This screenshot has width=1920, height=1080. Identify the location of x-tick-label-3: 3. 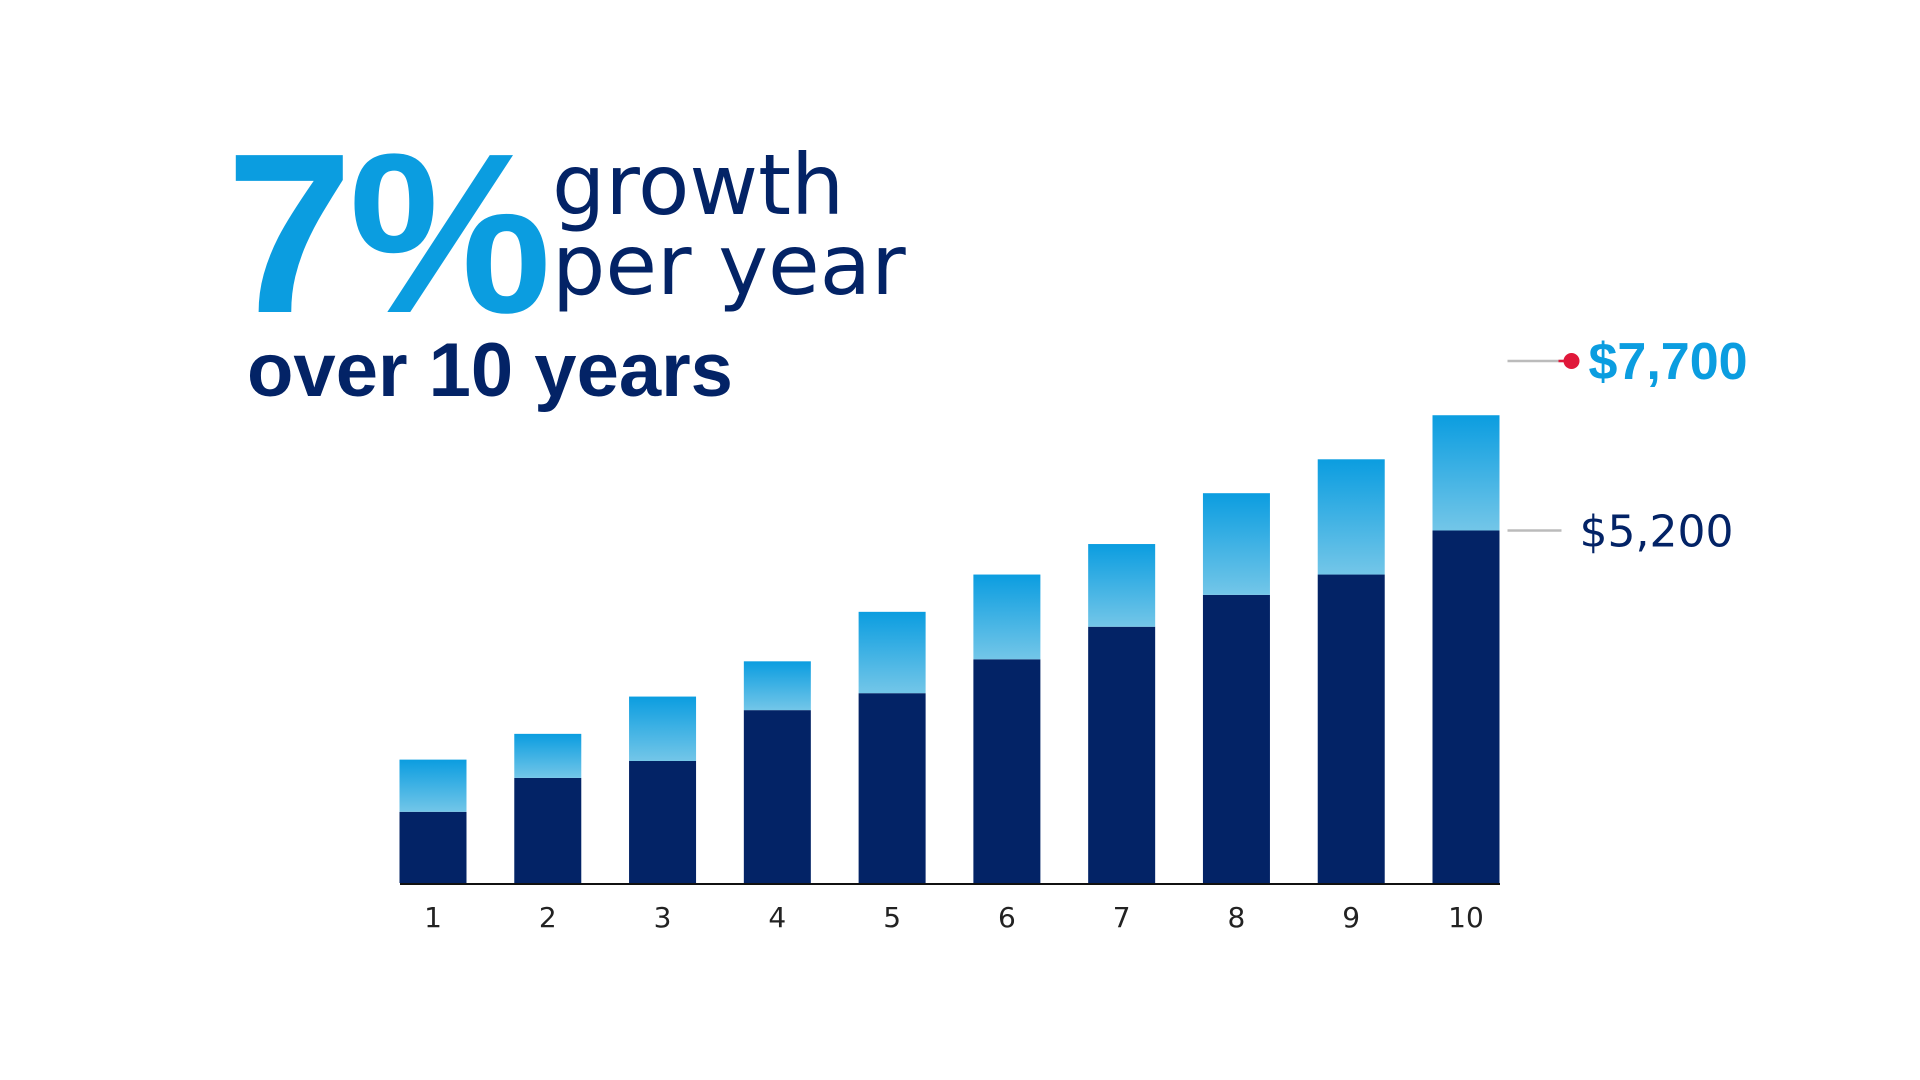
(663, 917).